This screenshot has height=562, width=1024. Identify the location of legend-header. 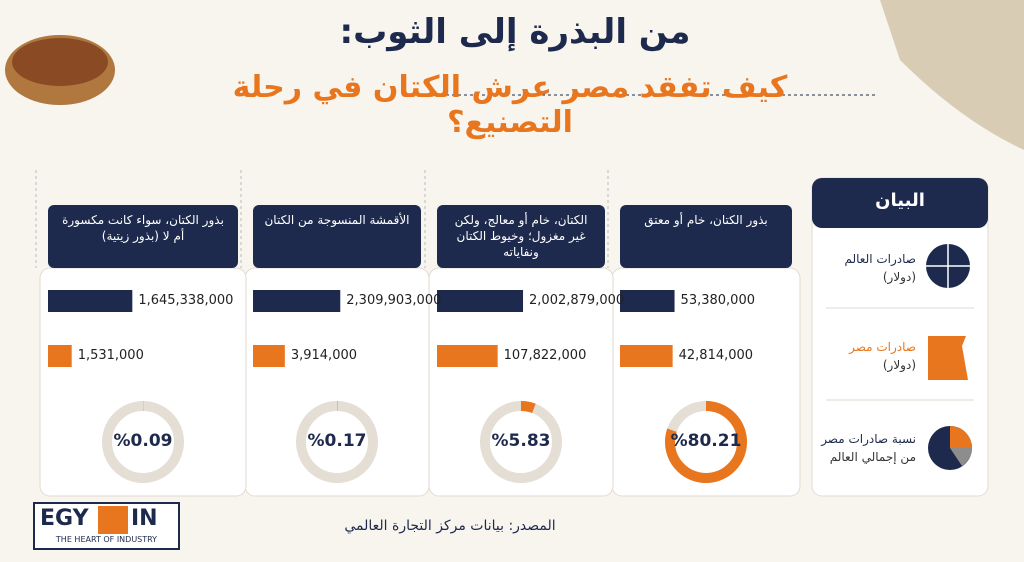
(900, 203).